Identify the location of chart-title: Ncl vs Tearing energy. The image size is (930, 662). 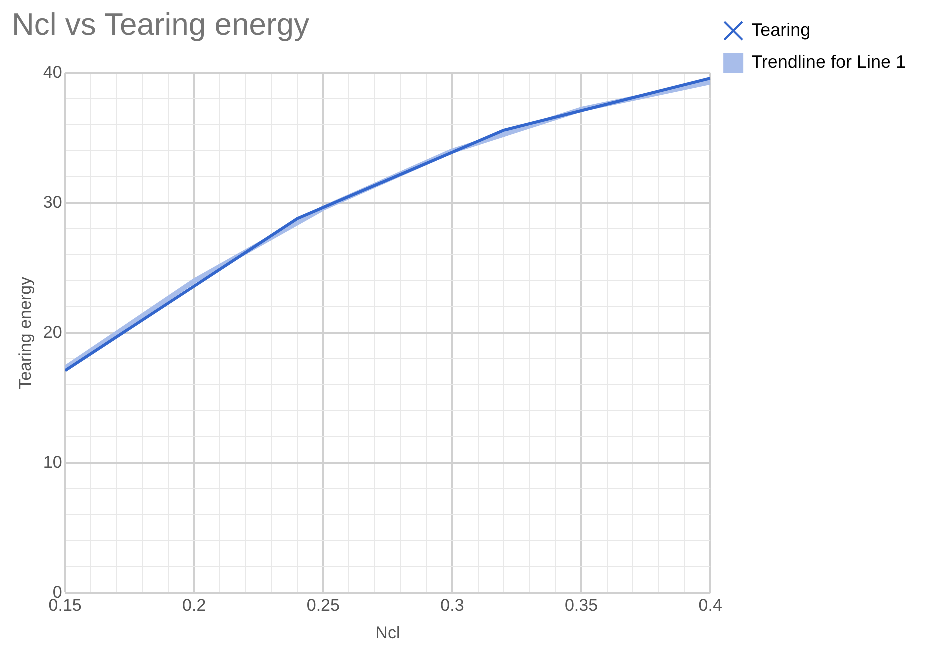
(161, 24).